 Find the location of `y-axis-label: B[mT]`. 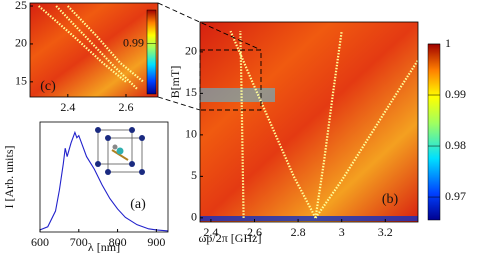

y-axis-label: B[mT] is located at coordinates (175, 82).